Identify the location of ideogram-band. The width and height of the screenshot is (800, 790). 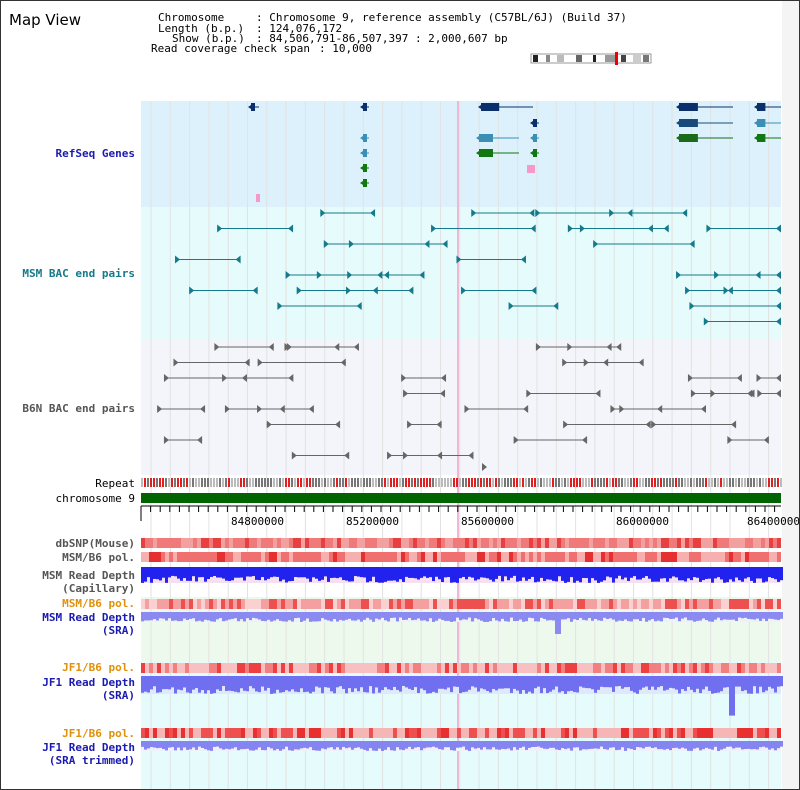
(610, 58).